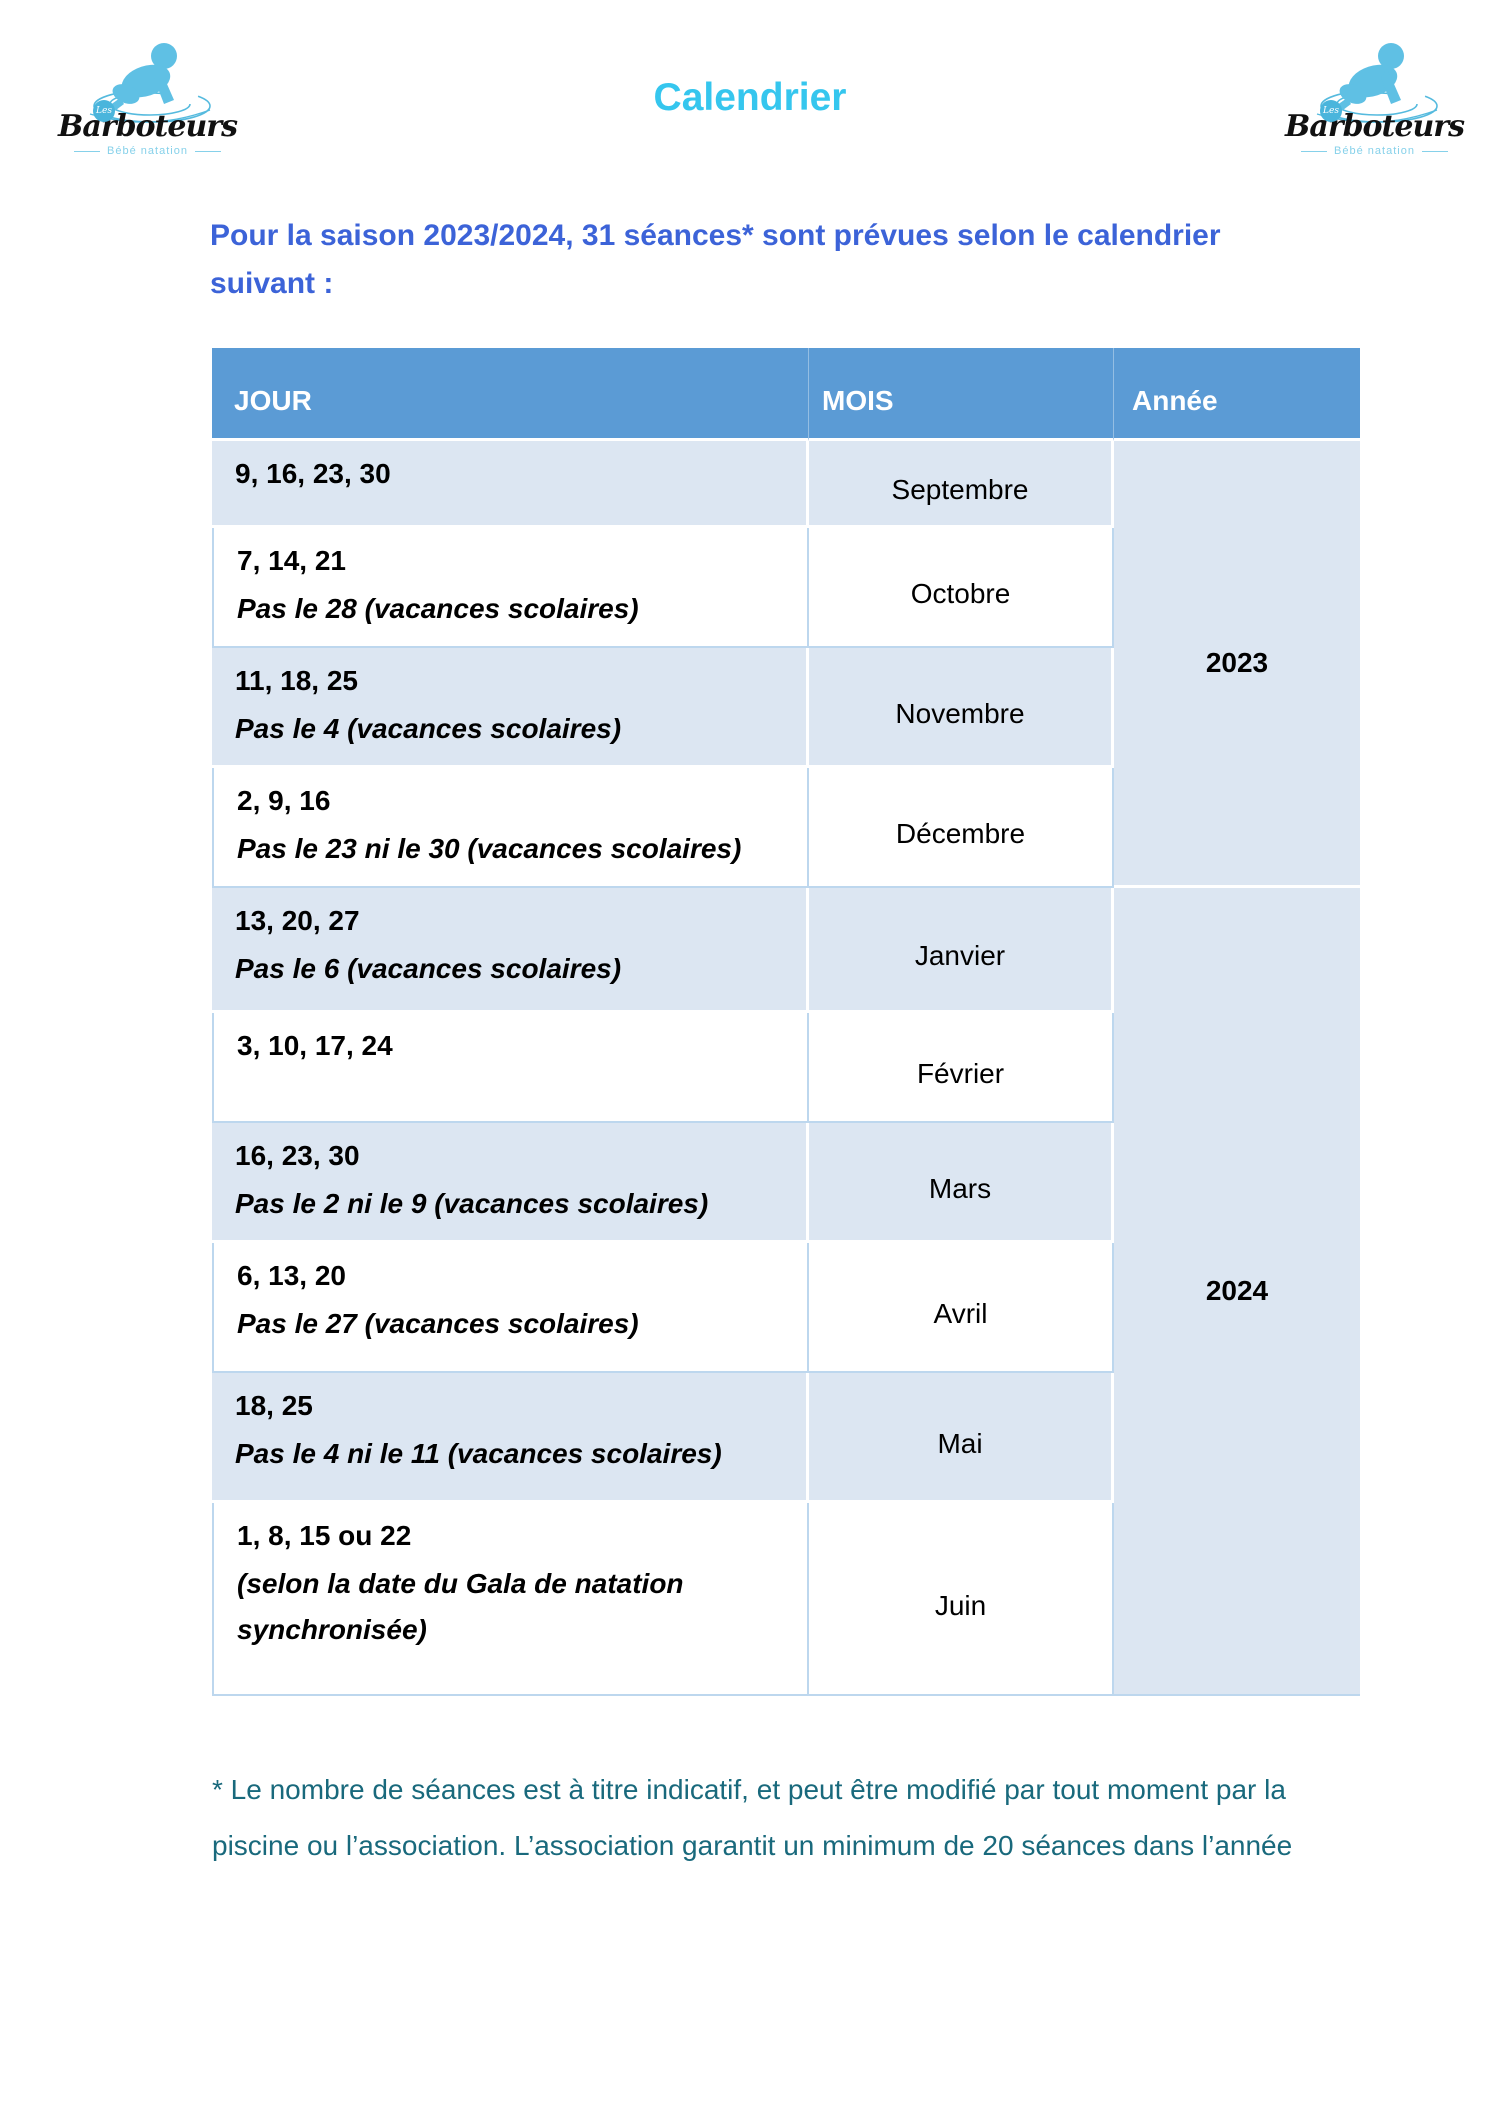 The height and width of the screenshot is (2122, 1500). I want to click on note-text: synchronisée), so click(332, 1629).